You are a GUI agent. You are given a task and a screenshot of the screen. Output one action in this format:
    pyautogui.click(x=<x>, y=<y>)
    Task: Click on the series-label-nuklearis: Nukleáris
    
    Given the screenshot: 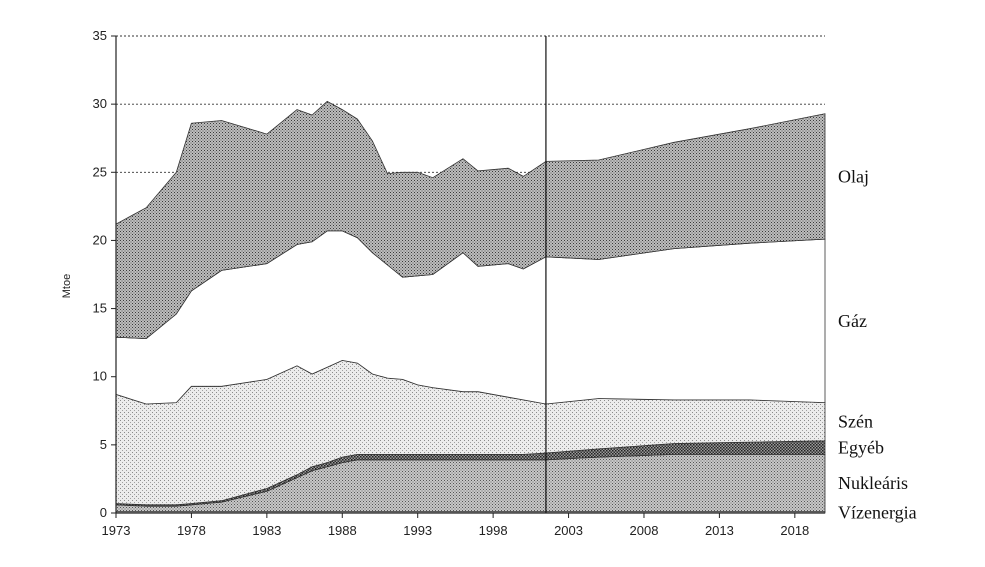 What is the action you would take?
    pyautogui.click(x=873, y=483)
    